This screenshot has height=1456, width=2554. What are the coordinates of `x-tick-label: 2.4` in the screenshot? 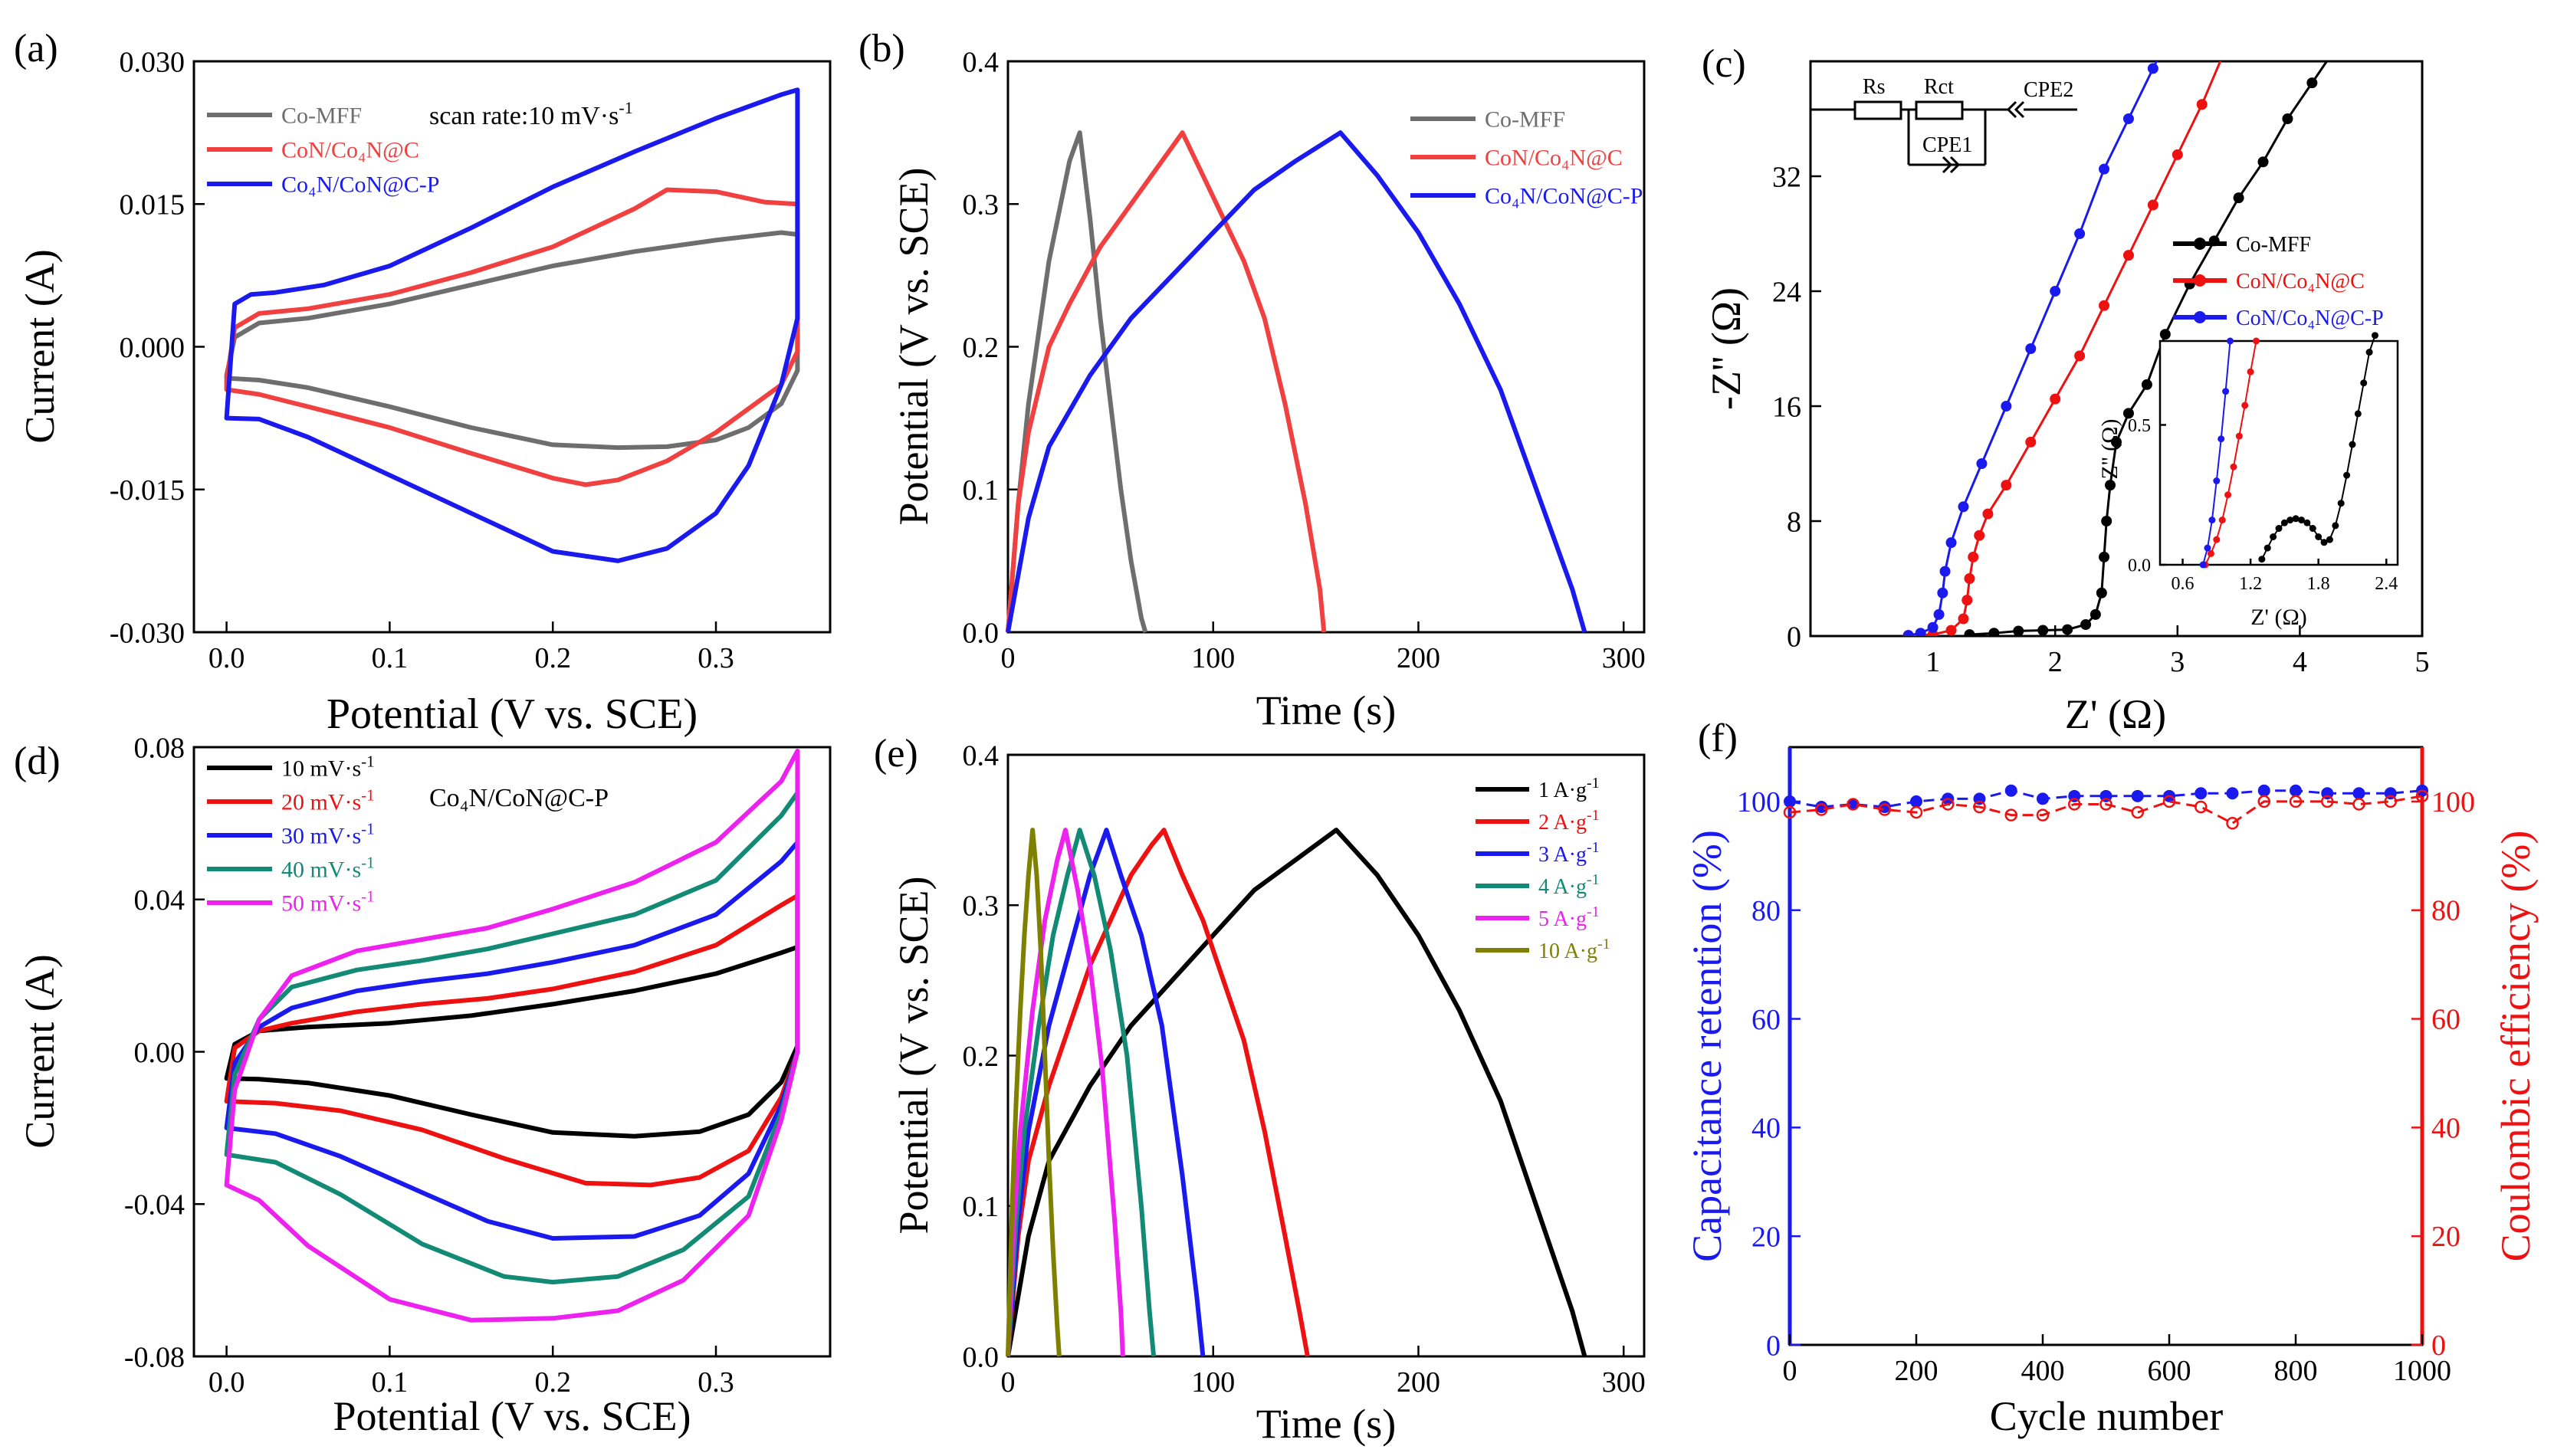 It's located at (2386, 584).